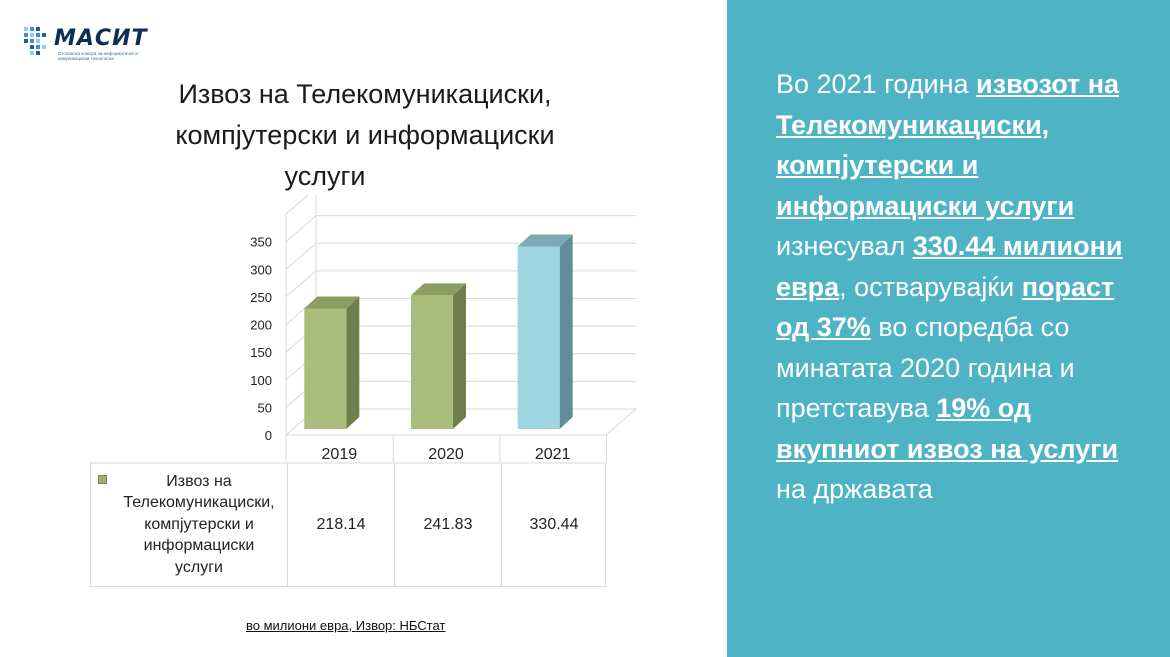 Image resolution: width=1170 pixels, height=657 pixels. Describe the element at coordinates (340, 454) in the screenshot. I see `x-category-label: 2019` at that location.